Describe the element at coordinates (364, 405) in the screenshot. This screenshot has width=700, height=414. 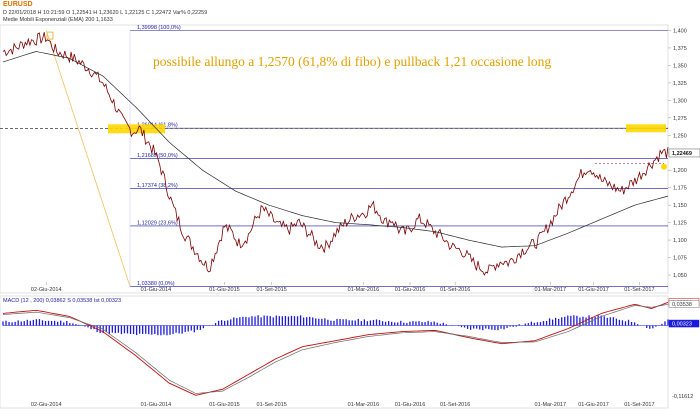
I see `macd-x-label: 01-Mar-2016` at that location.